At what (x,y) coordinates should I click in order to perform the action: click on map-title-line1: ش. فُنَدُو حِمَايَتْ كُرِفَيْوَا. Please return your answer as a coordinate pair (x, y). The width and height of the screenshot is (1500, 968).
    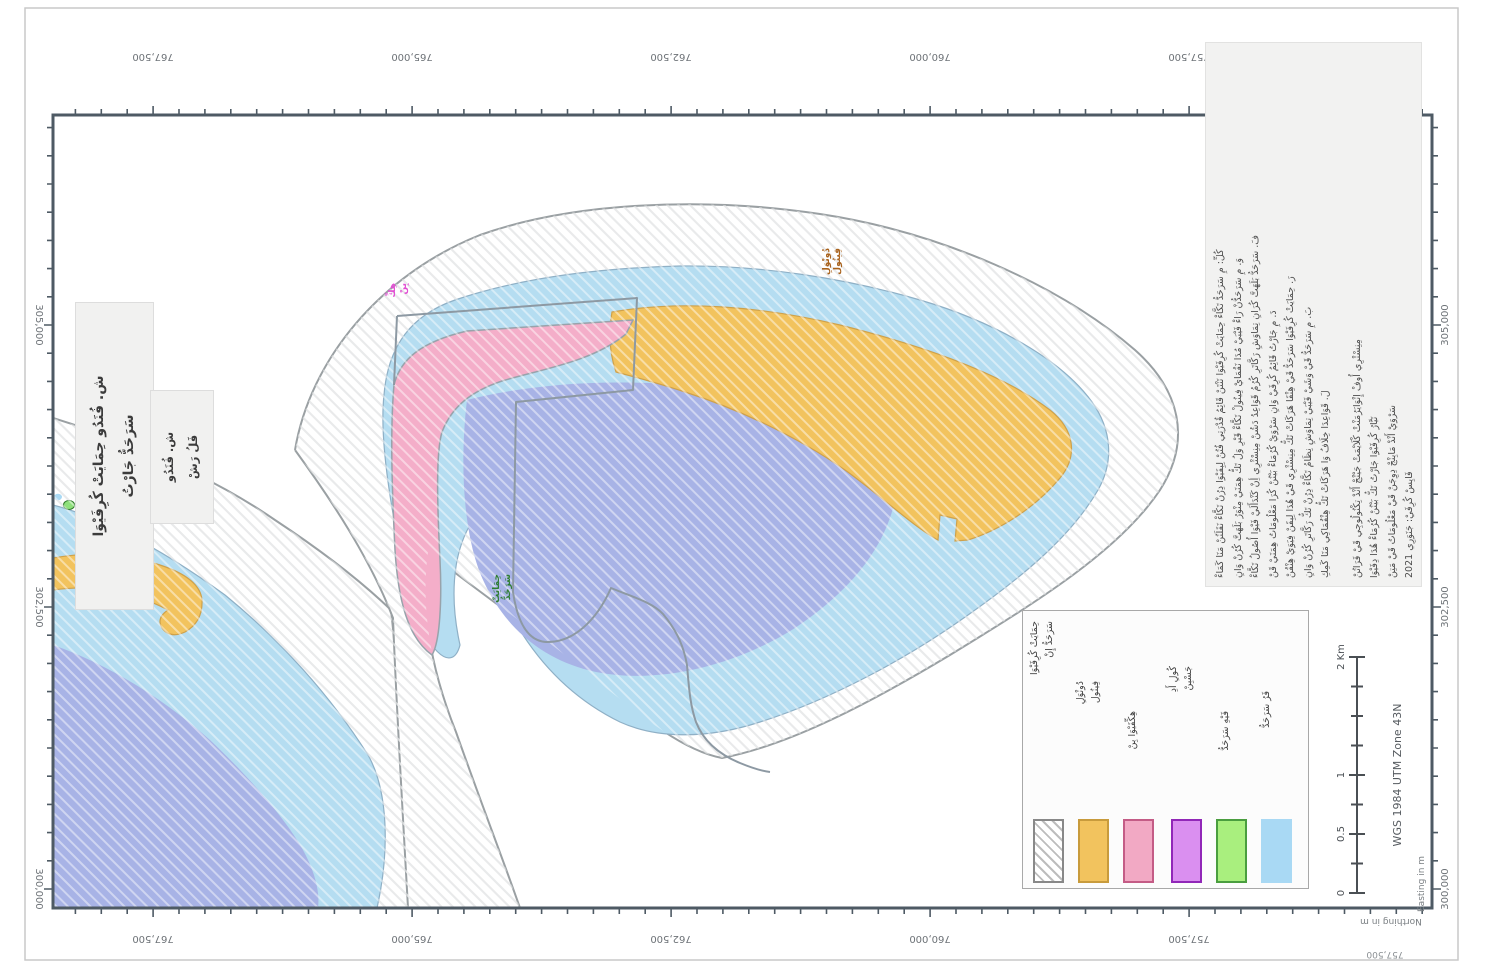
    Looking at the image, I should click on (99, 456).